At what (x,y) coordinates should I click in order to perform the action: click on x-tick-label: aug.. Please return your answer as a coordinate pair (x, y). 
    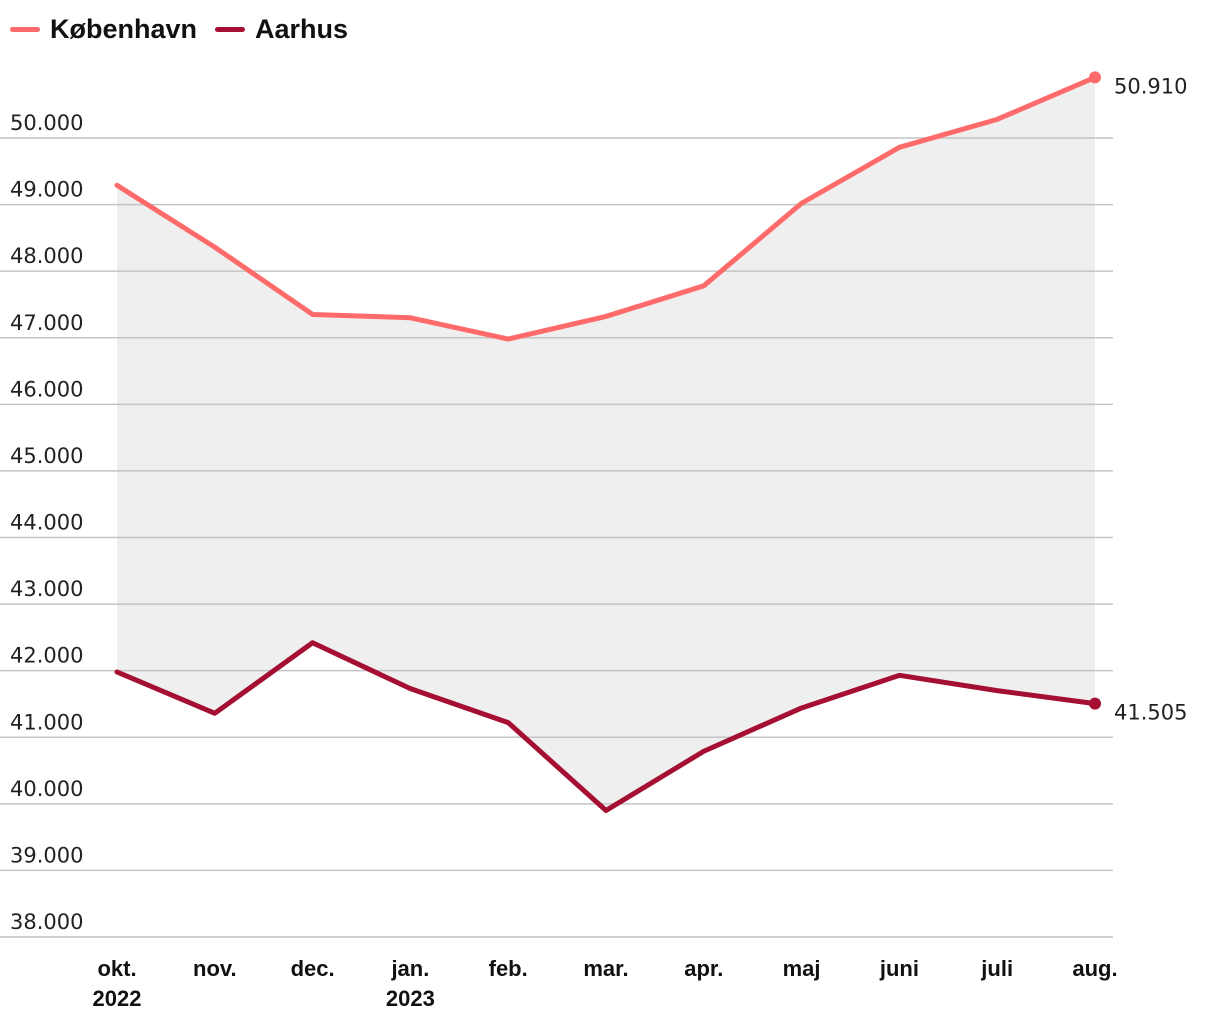
    Looking at the image, I should click on (1094, 968).